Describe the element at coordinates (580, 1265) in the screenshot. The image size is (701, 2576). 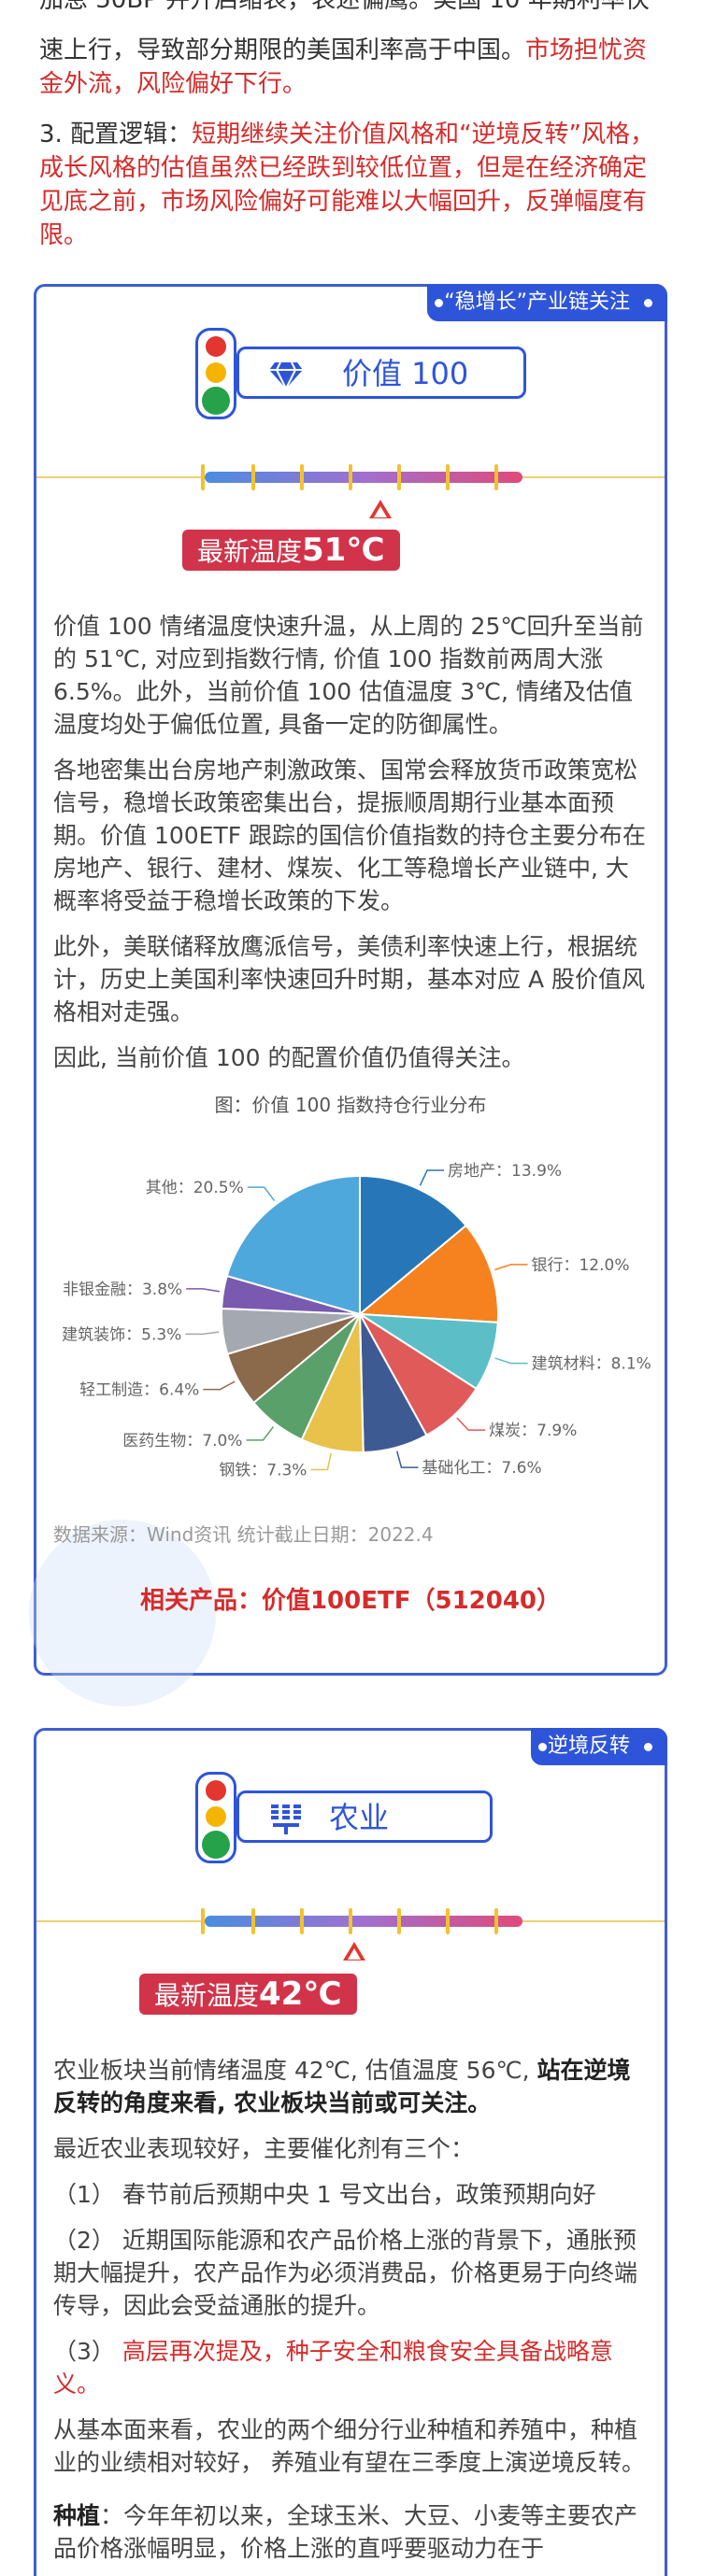
I see `pie-label-1: 银行：12.0%` at that location.